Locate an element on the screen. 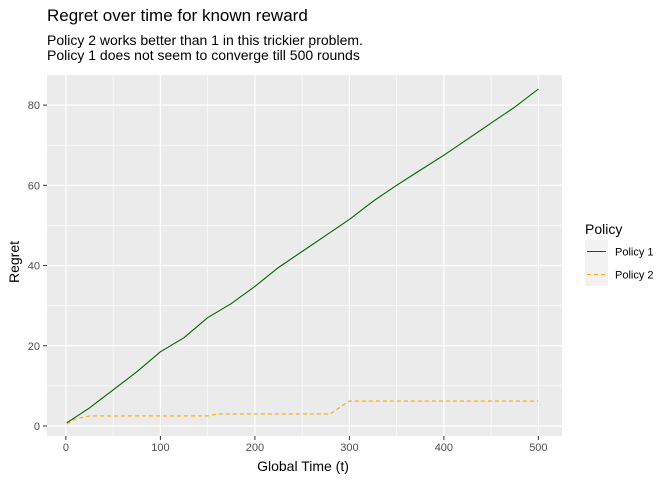 The image size is (672, 480). y-tick-label: 40 is located at coordinates (34, 267).